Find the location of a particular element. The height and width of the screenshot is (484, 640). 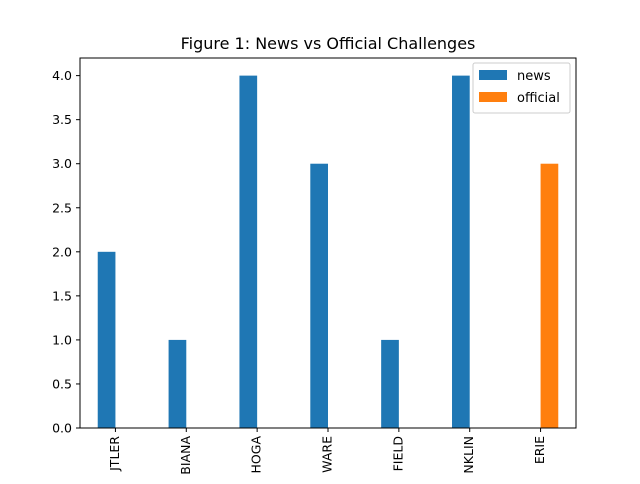

legend: news official is located at coordinates (521, 88).